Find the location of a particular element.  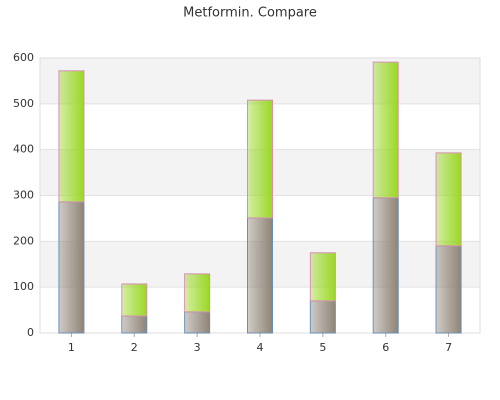

y-tick-label: 100 is located at coordinates (23, 286).